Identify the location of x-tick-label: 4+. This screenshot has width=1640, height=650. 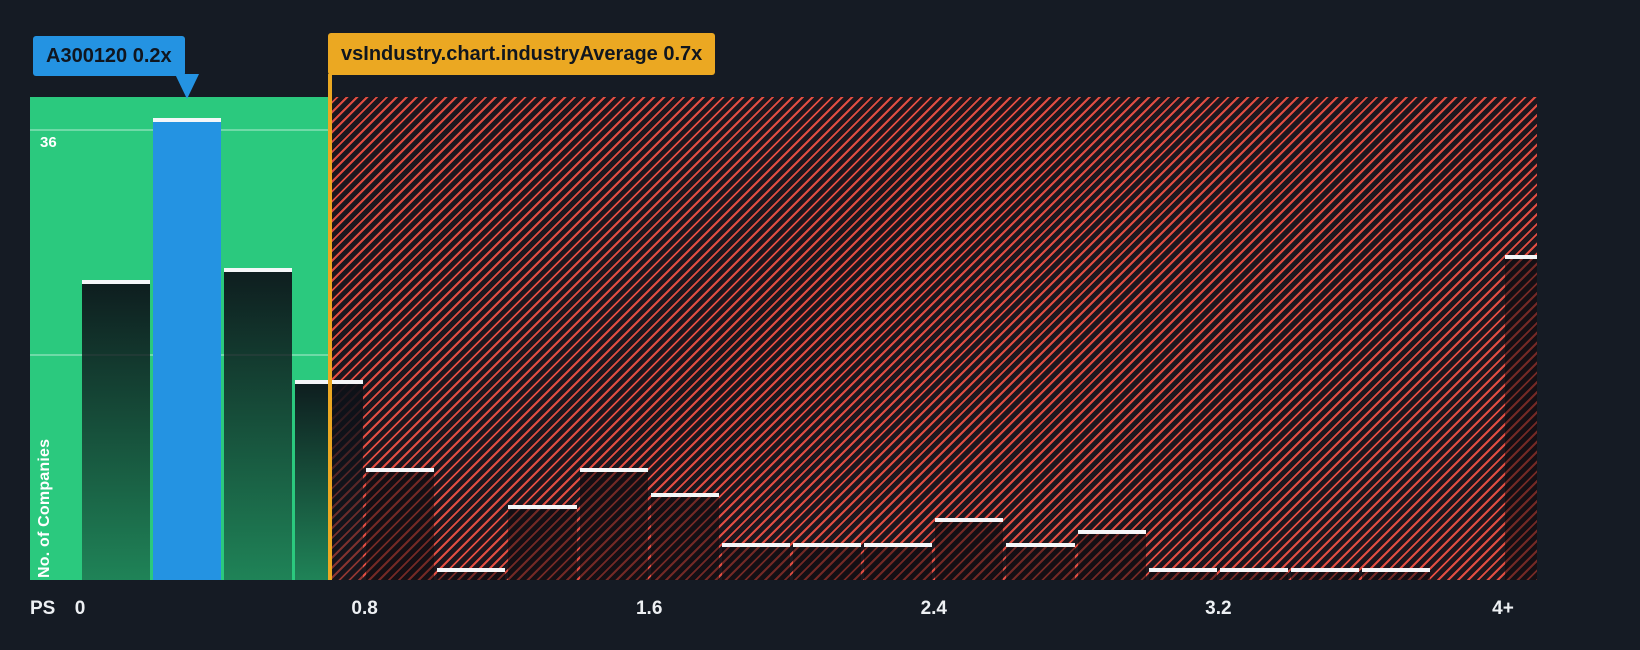
(1503, 608).